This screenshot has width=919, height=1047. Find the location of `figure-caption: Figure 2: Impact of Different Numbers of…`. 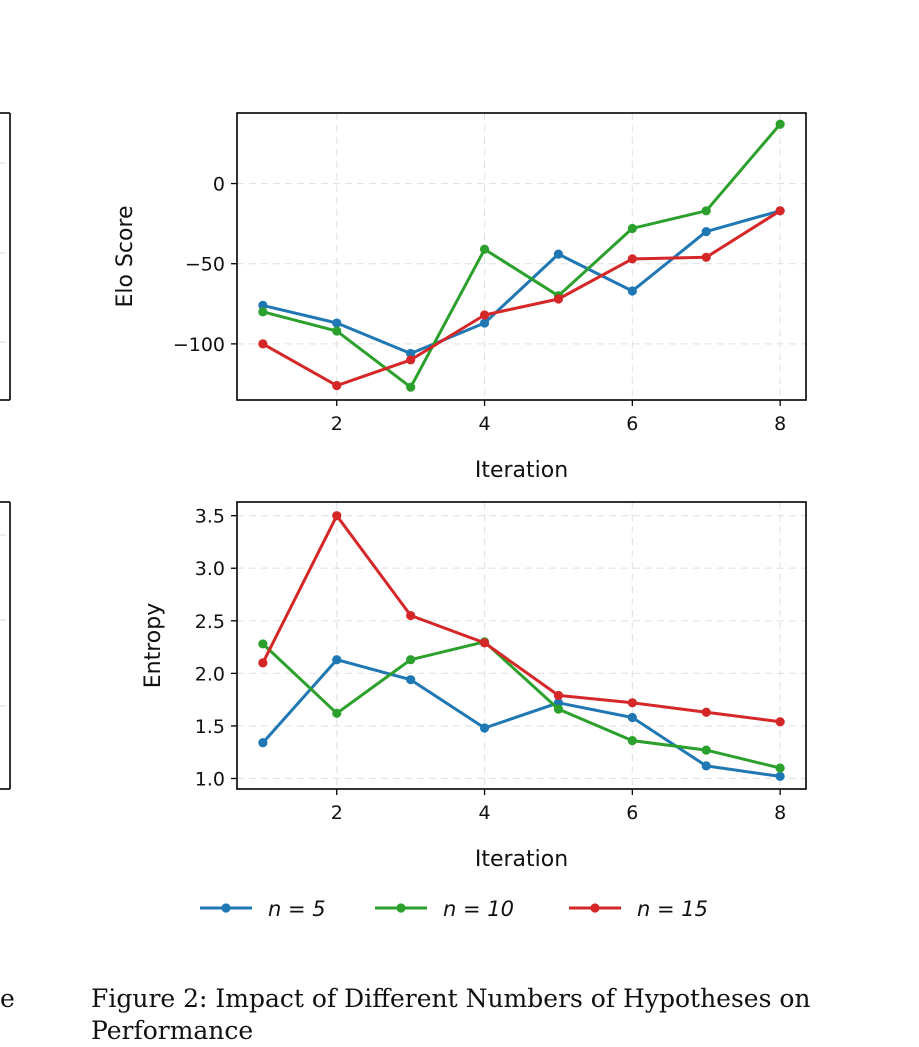

figure-caption: Figure 2: Impact of Different Numbers of… is located at coordinates (451, 1014).